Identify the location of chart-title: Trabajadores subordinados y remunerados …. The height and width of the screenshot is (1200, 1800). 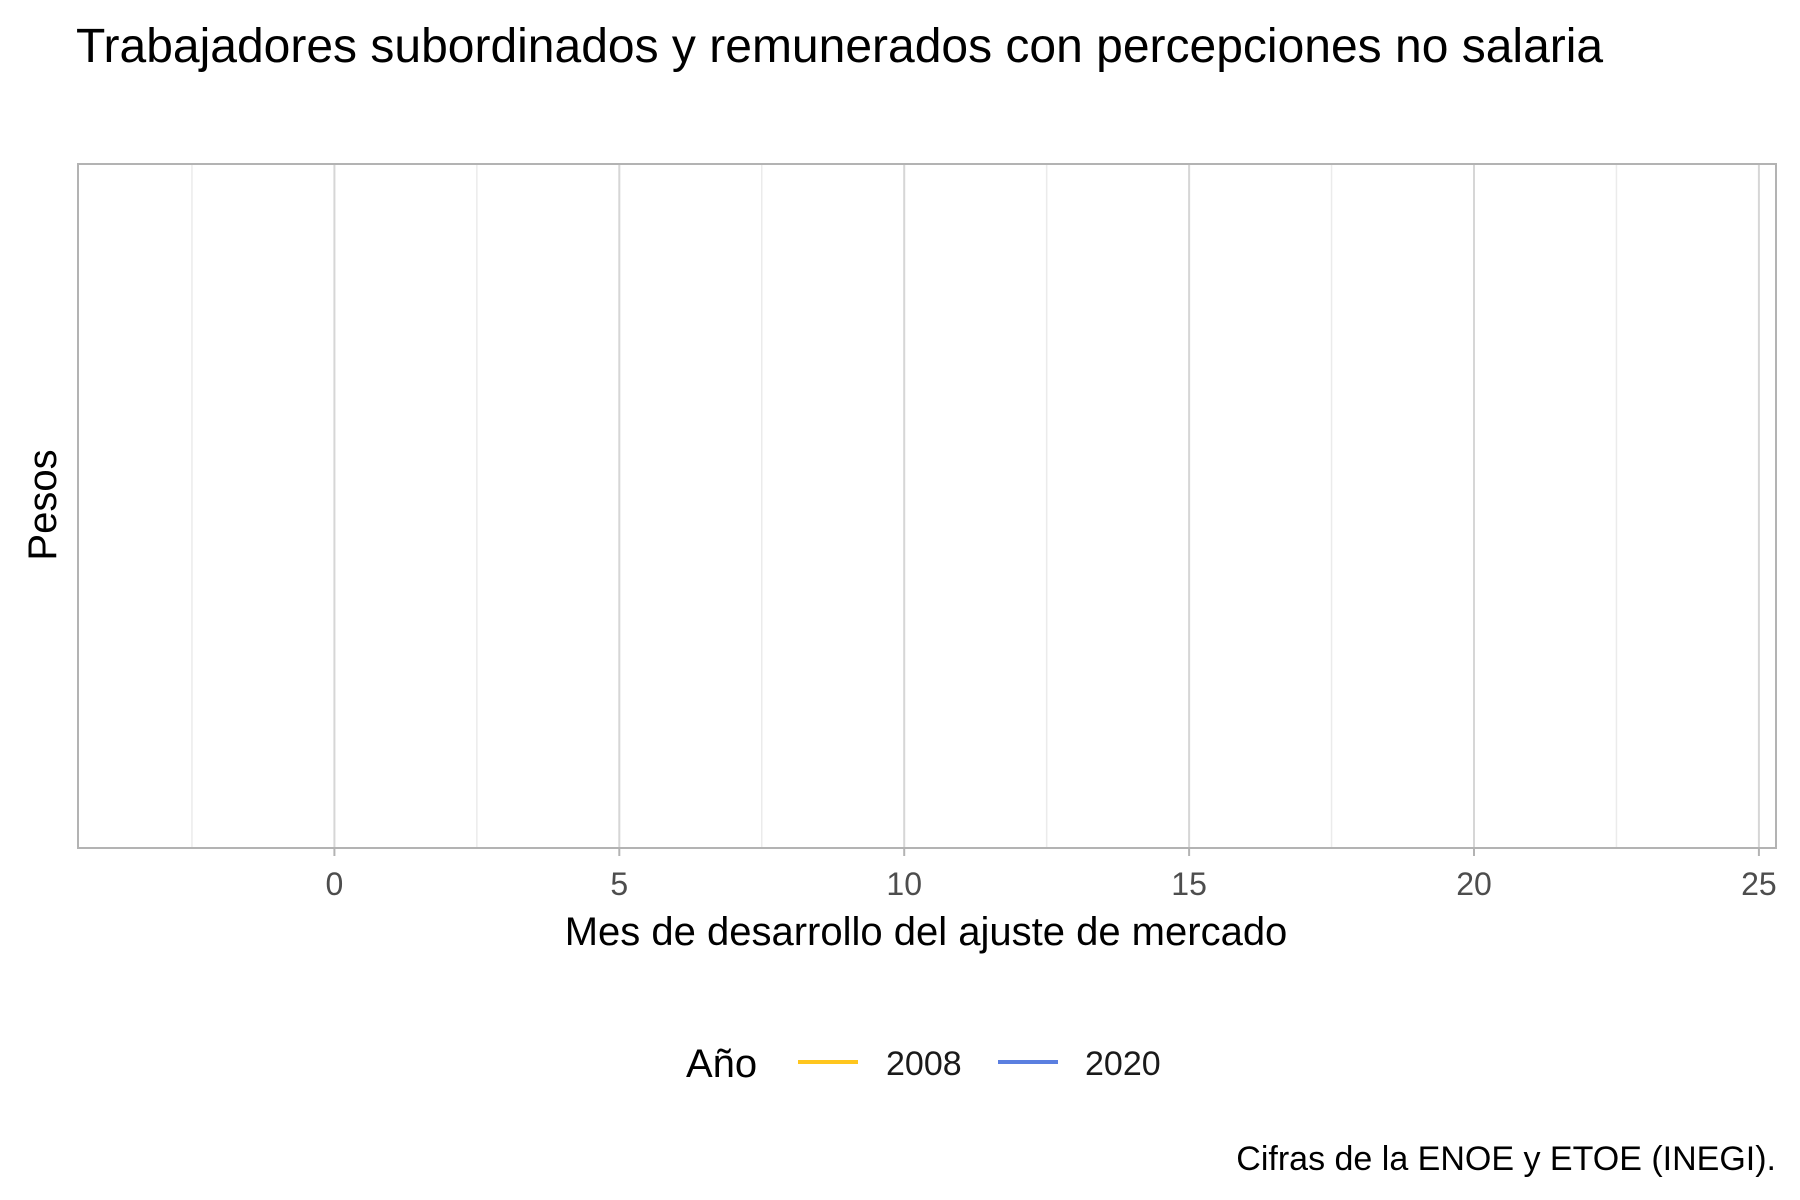
(839, 46).